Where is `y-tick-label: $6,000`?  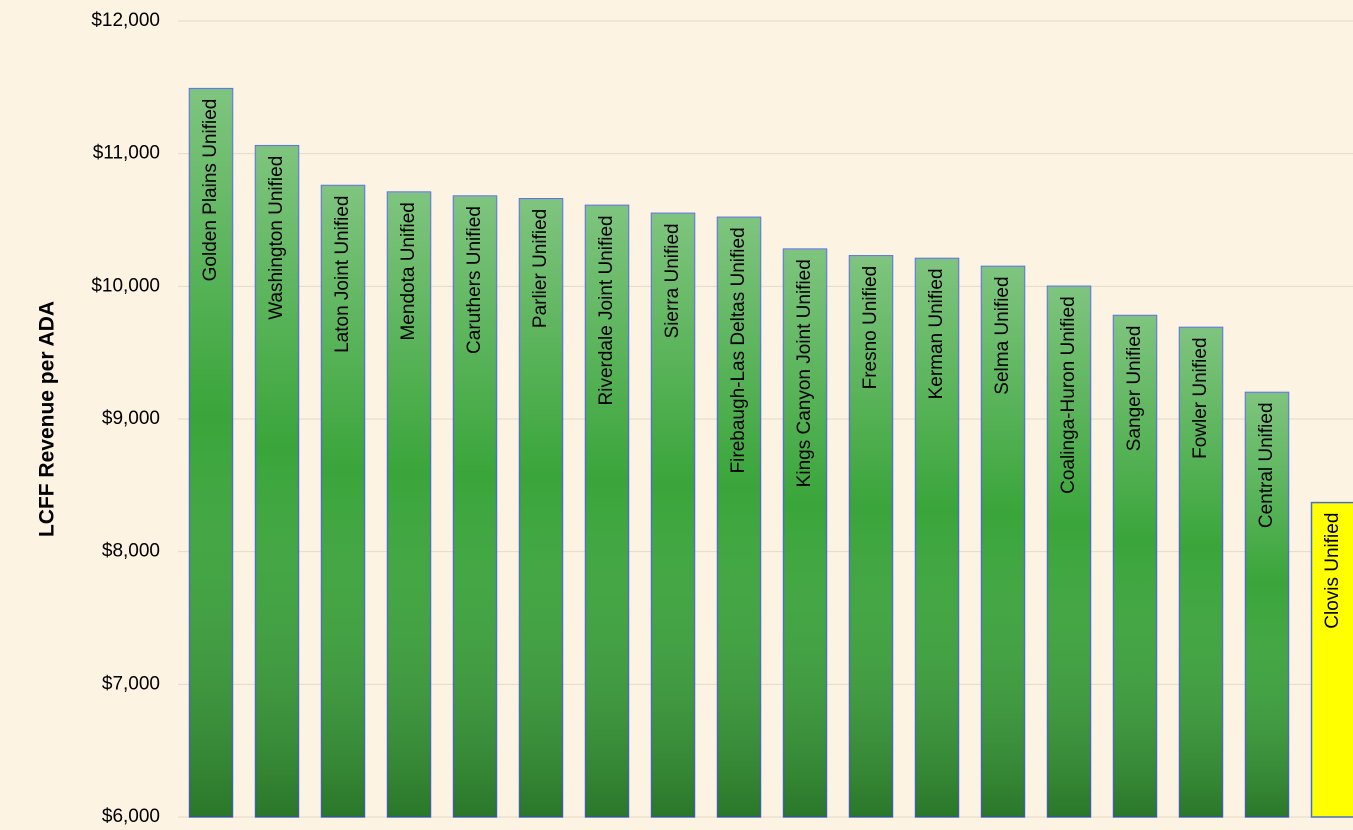 y-tick-label: $6,000 is located at coordinates (131, 816).